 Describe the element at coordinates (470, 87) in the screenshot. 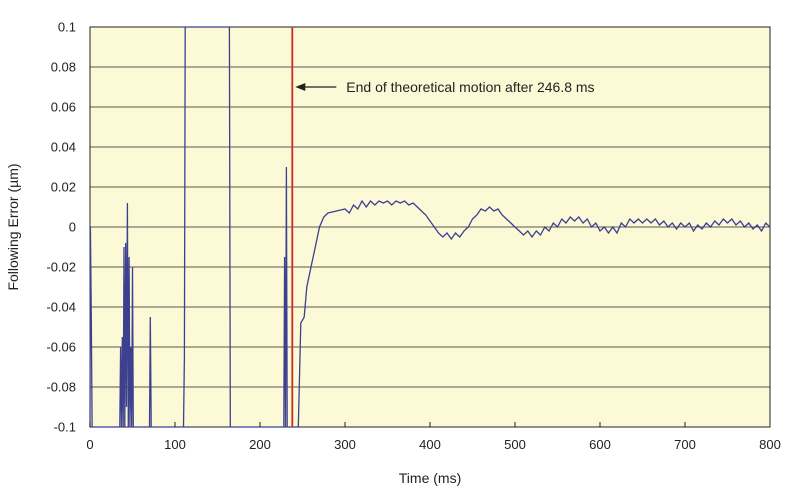

I see `annotation-text: End of theoretical motion after 246.8 ms` at that location.